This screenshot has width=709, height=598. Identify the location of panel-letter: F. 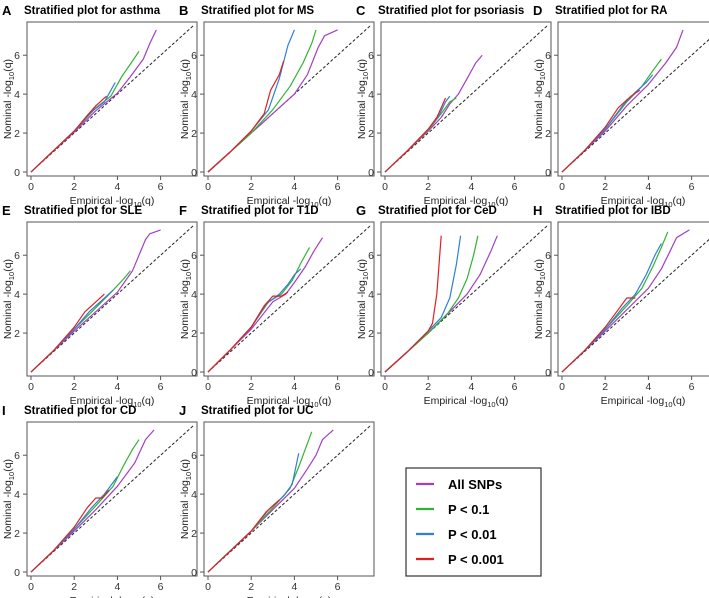
(183, 210).